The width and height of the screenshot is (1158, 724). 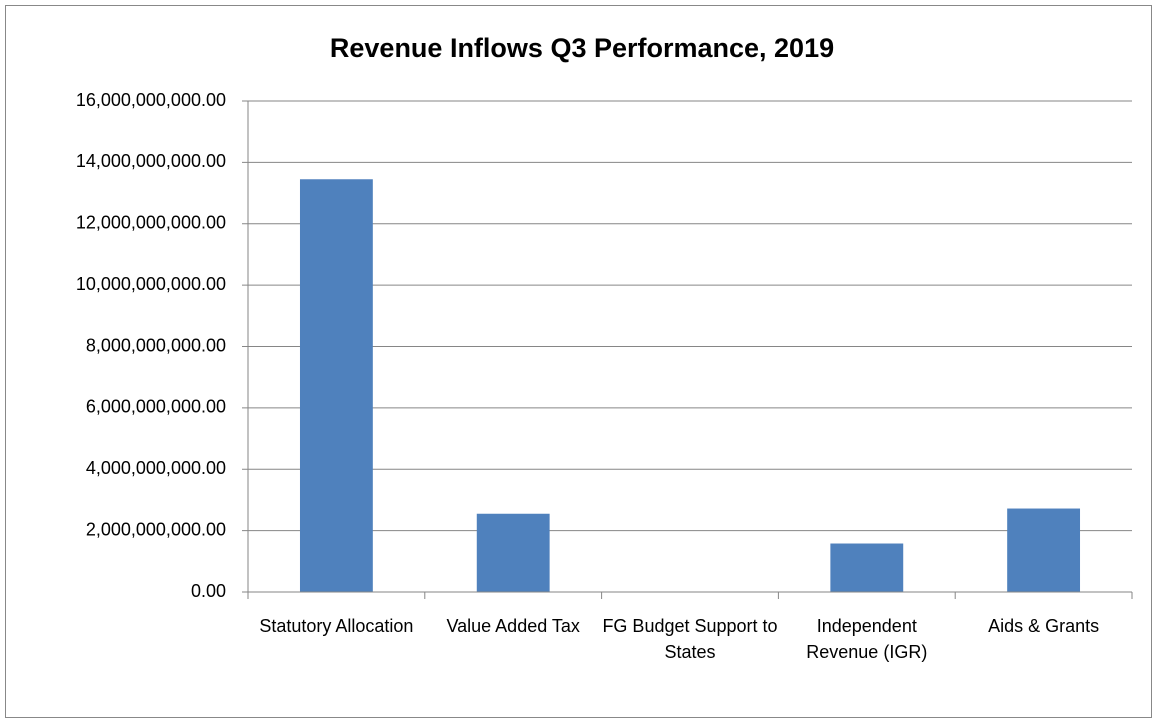 What do you see at coordinates (513, 626) in the screenshot?
I see `x-tick-label: Value Added Tax` at bounding box center [513, 626].